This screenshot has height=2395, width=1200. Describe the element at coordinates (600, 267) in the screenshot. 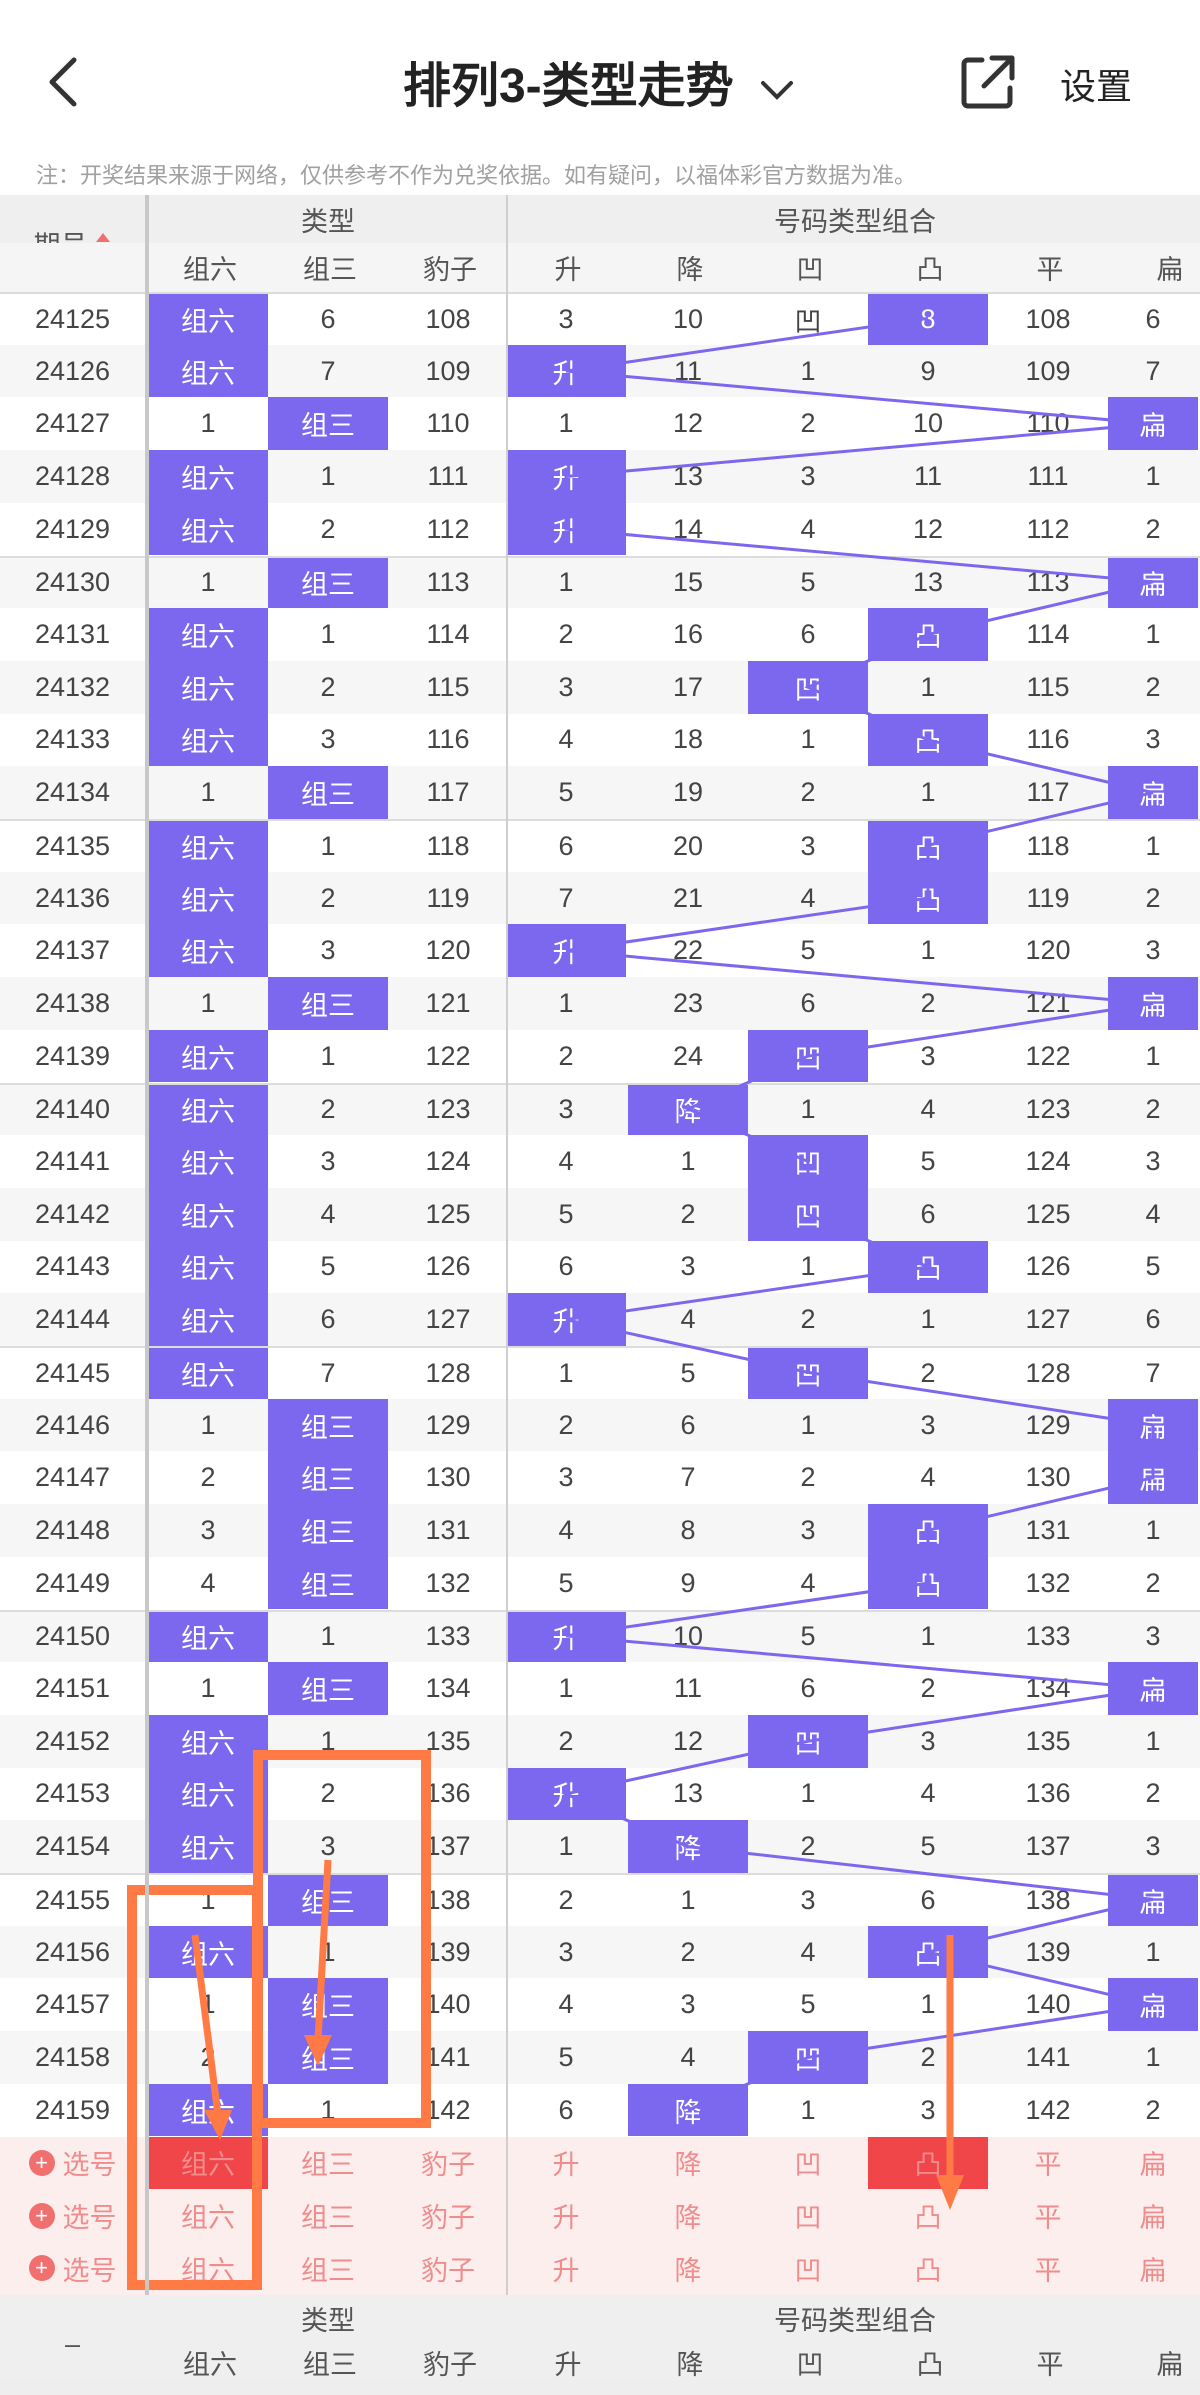

I see `table-column-header: 组六 组三 豹子 升 降 凹 凸 平 扁` at that location.